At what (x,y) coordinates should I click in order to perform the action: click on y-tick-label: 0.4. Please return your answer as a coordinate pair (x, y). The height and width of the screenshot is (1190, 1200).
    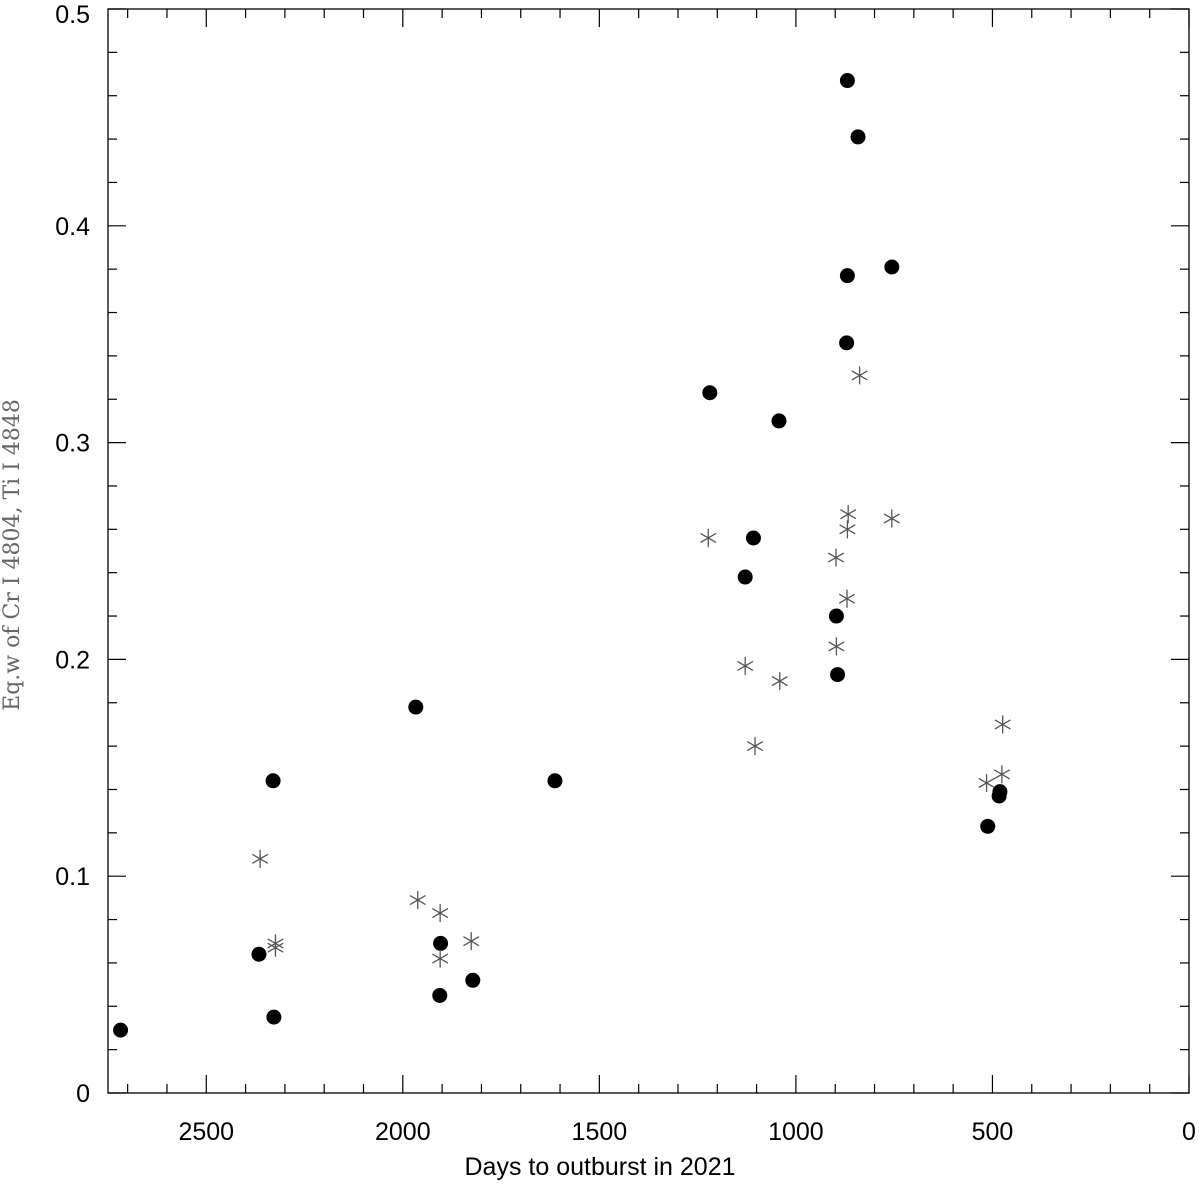
    Looking at the image, I should click on (72, 227).